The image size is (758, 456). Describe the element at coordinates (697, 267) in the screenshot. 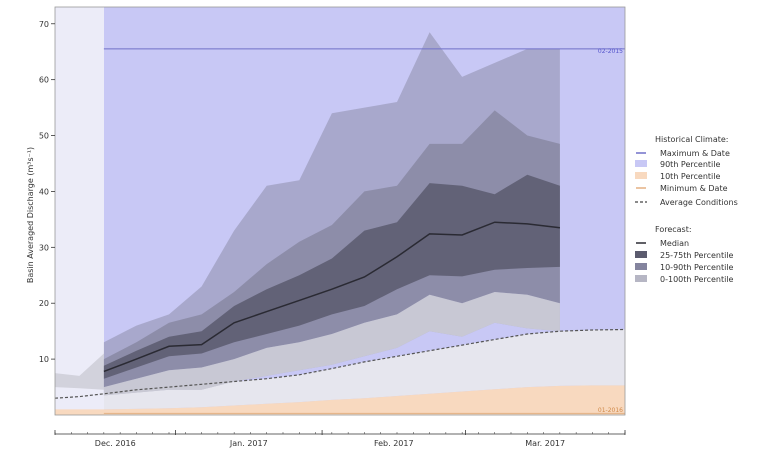

I see `legend-p10-90-label: 10-90th Percentile` at that location.